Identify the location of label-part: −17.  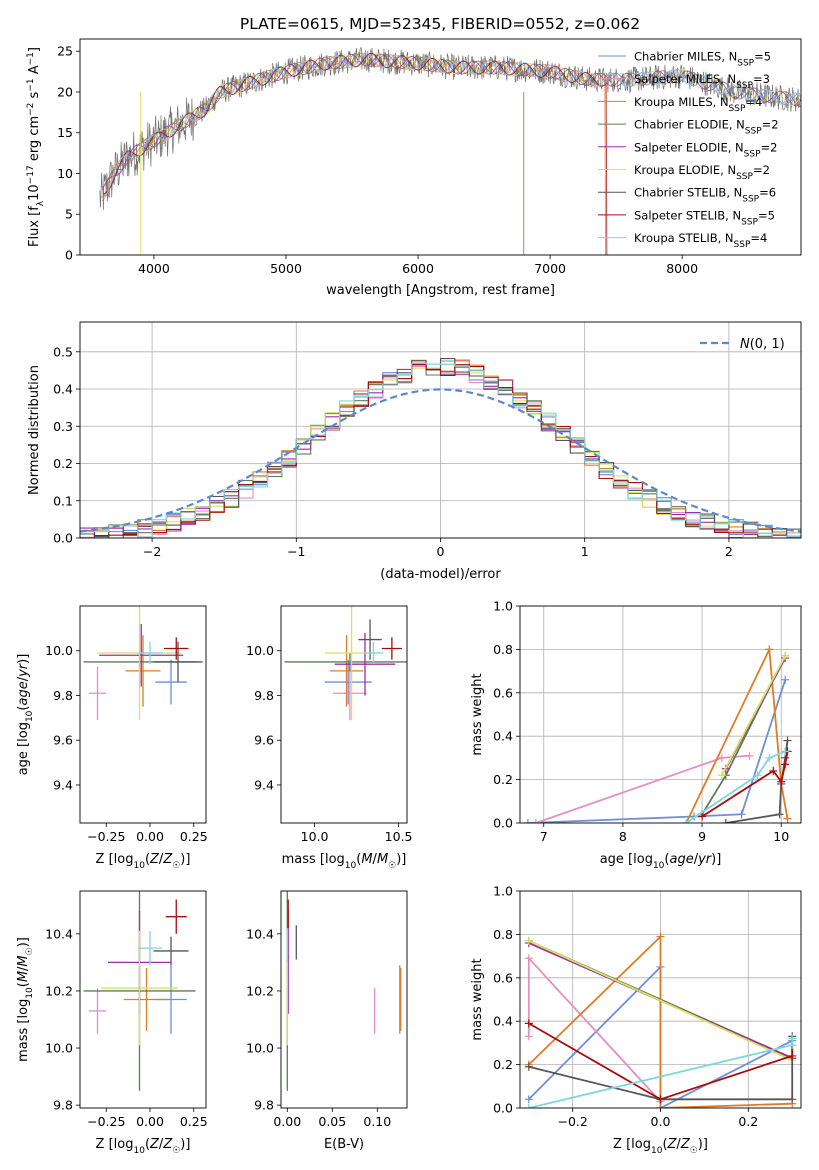
(31, 174).